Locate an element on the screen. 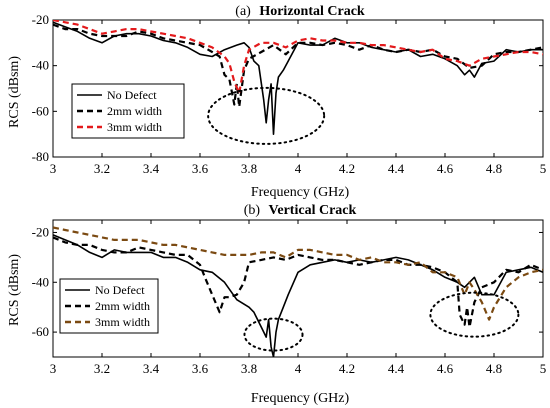 The image size is (550, 408). panel-a-title-text: Horizontal Crack is located at coordinates (312, 11).